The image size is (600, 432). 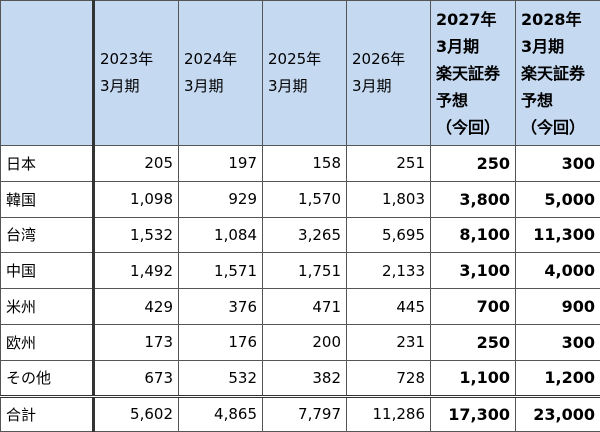 What do you see at coordinates (305, 378) in the screenshot?
I see `value-cell: 382` at bounding box center [305, 378].